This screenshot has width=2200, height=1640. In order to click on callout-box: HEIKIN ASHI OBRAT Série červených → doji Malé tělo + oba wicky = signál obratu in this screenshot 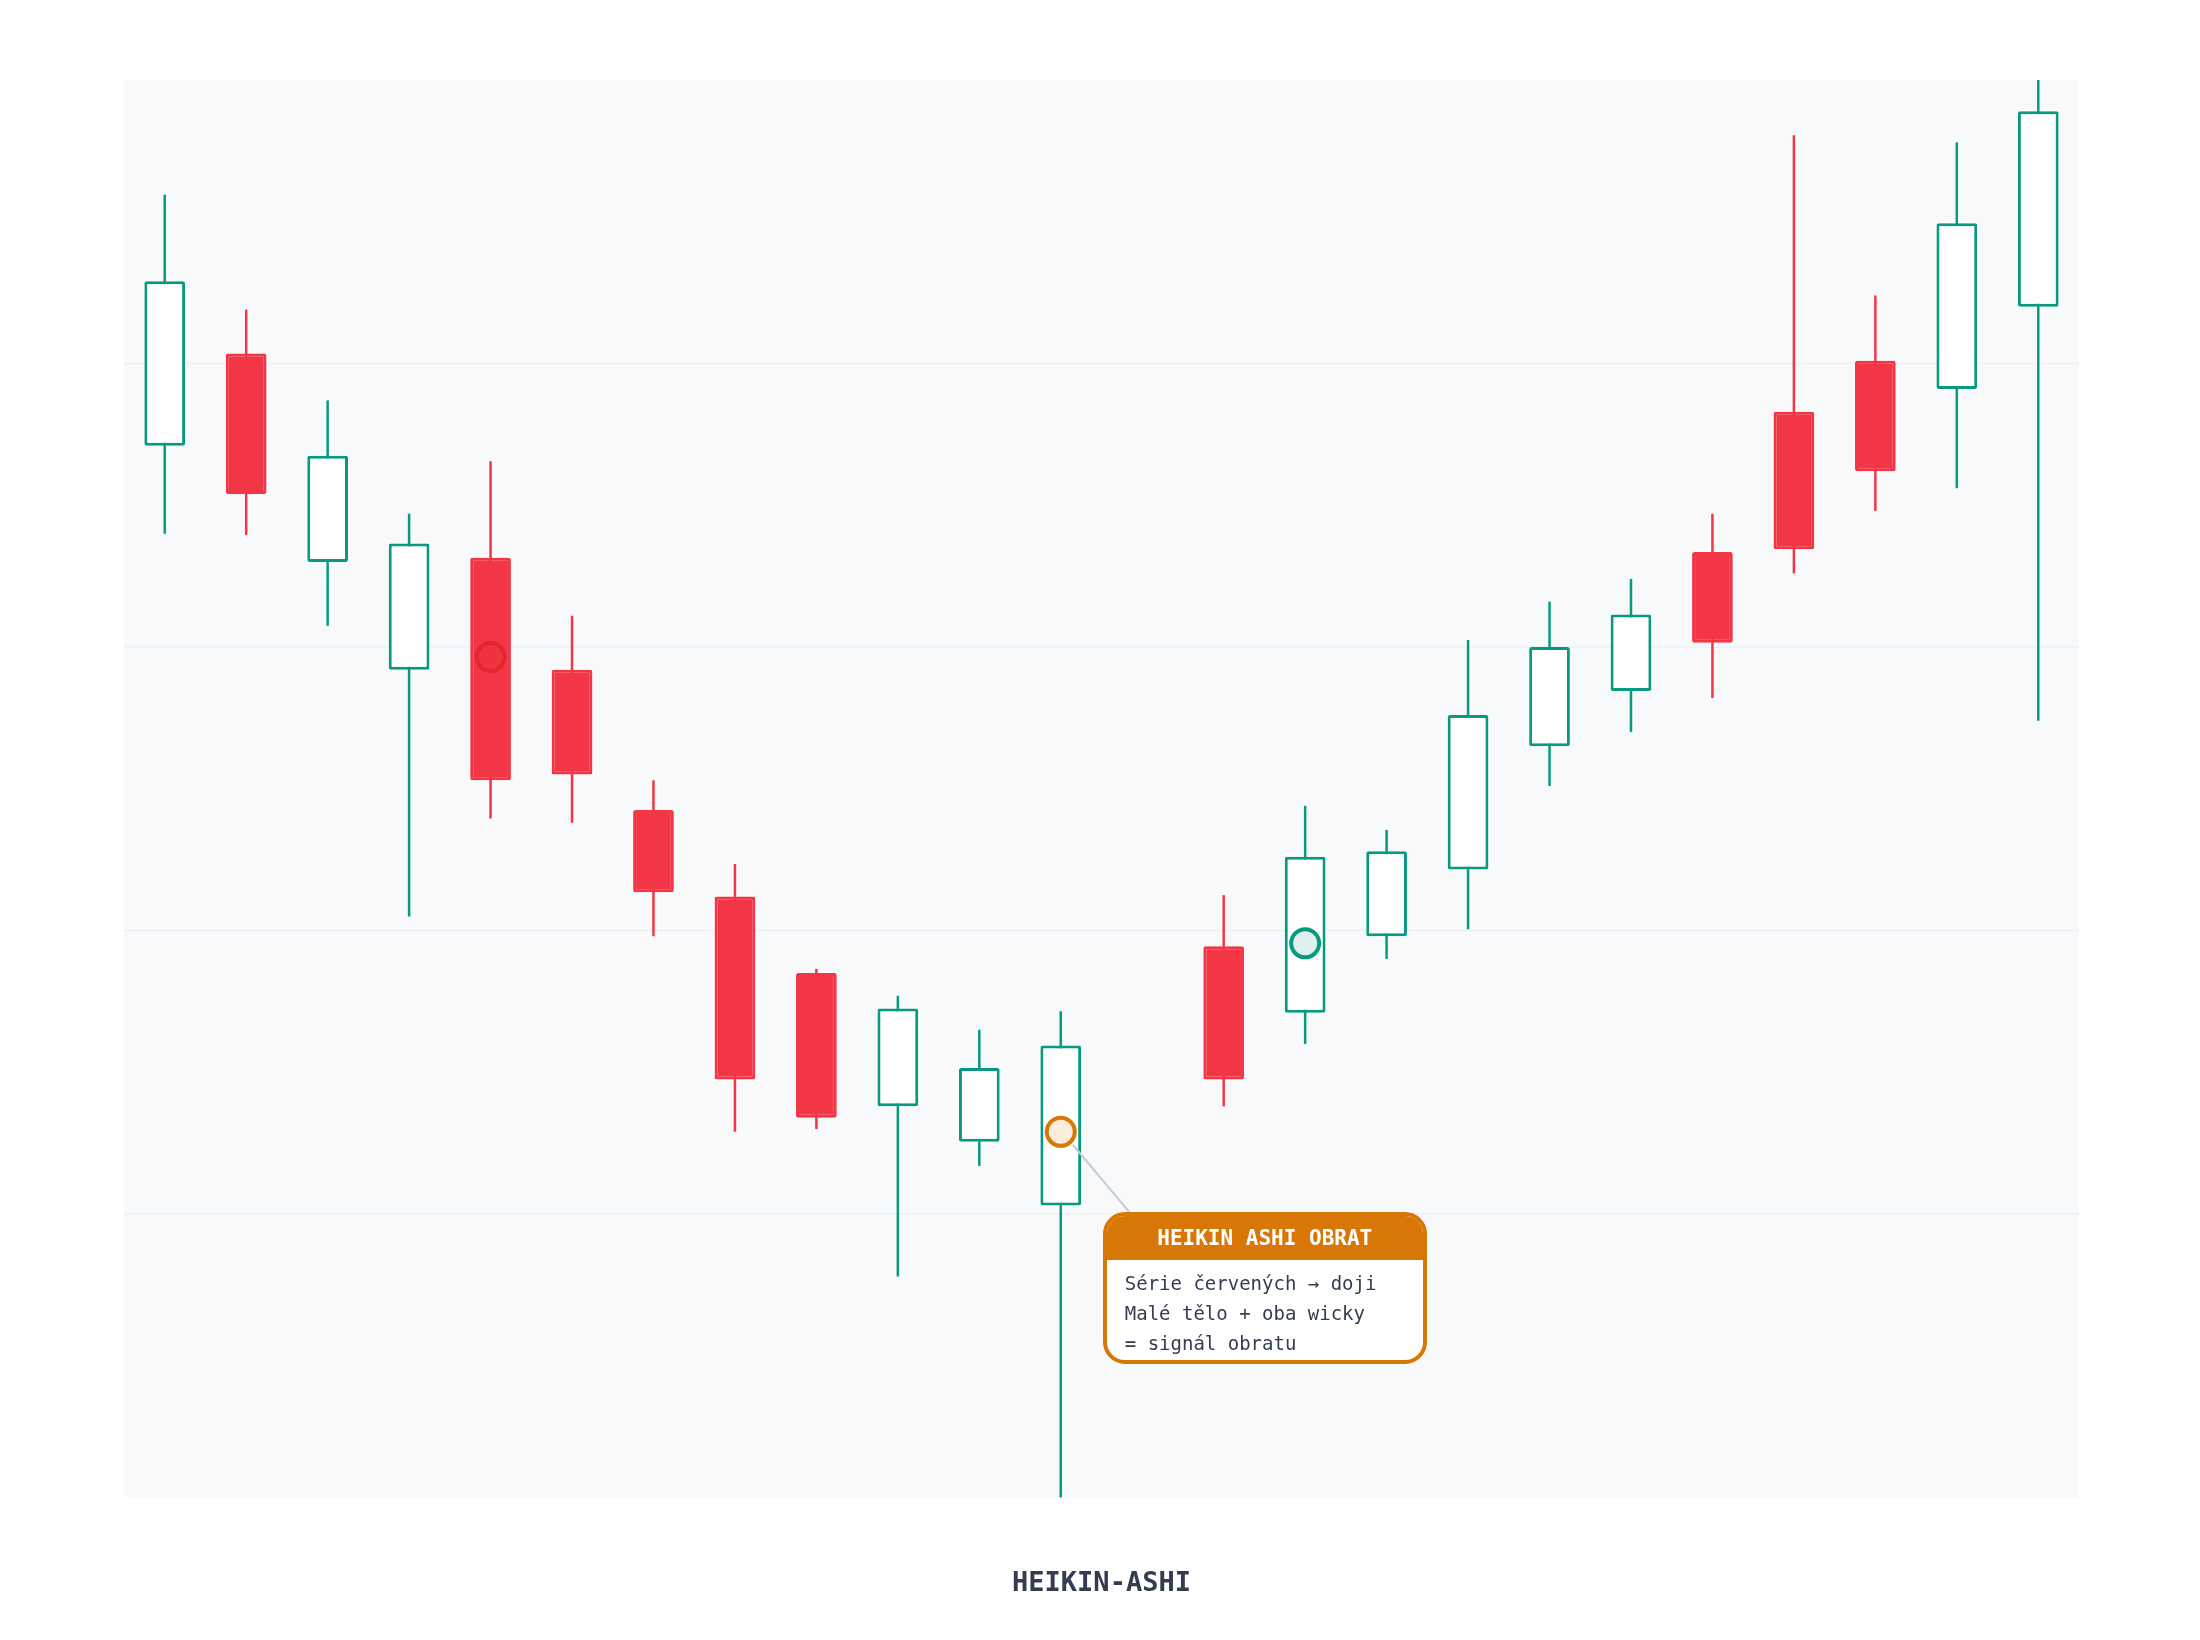, I will do `click(1264, 1287)`.